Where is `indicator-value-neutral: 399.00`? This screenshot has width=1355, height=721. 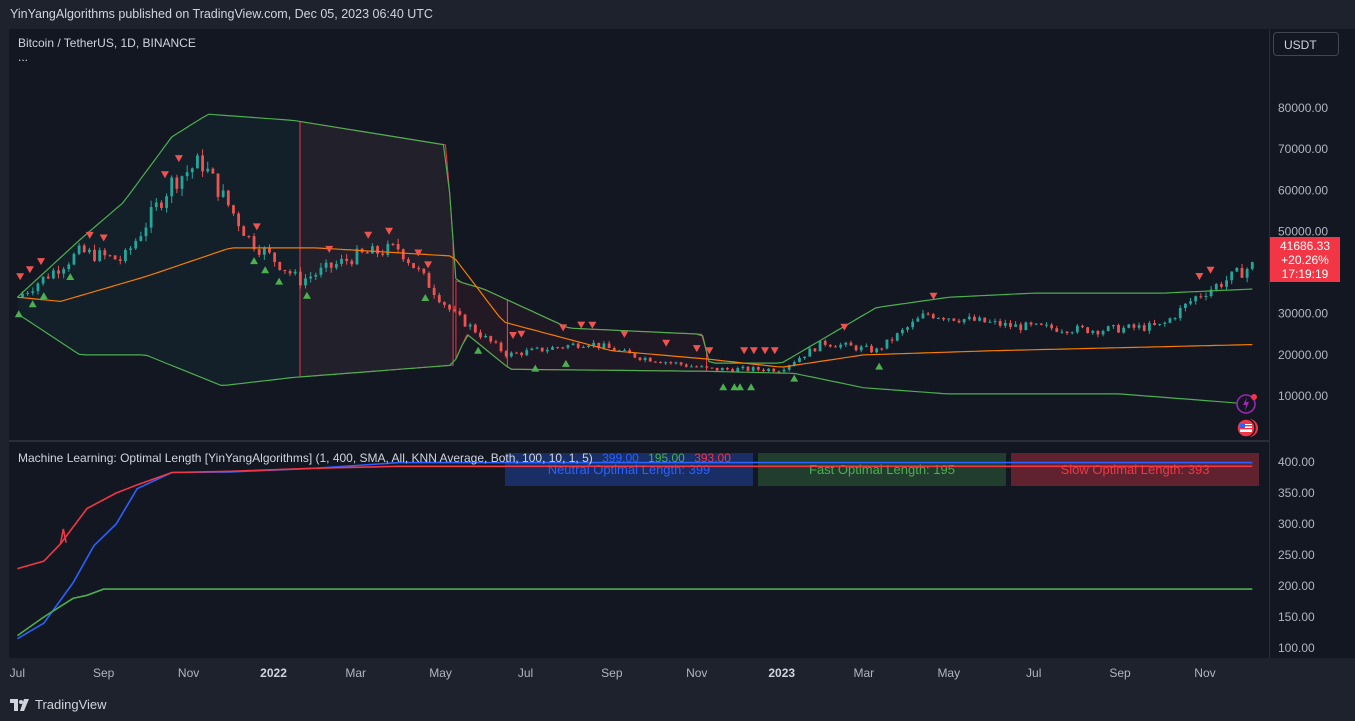
indicator-value-neutral: 399.00 is located at coordinates (620, 458).